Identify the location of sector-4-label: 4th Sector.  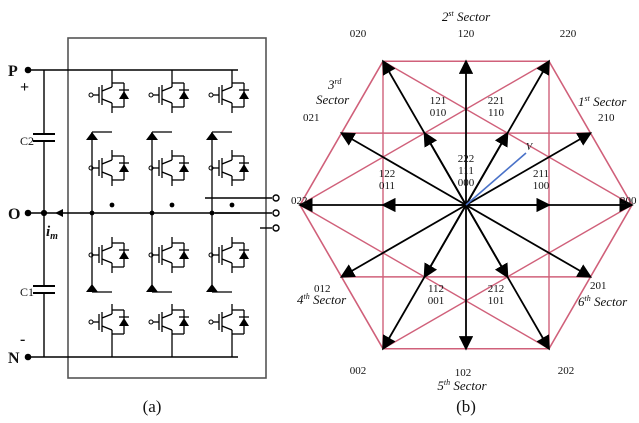
(322, 299).